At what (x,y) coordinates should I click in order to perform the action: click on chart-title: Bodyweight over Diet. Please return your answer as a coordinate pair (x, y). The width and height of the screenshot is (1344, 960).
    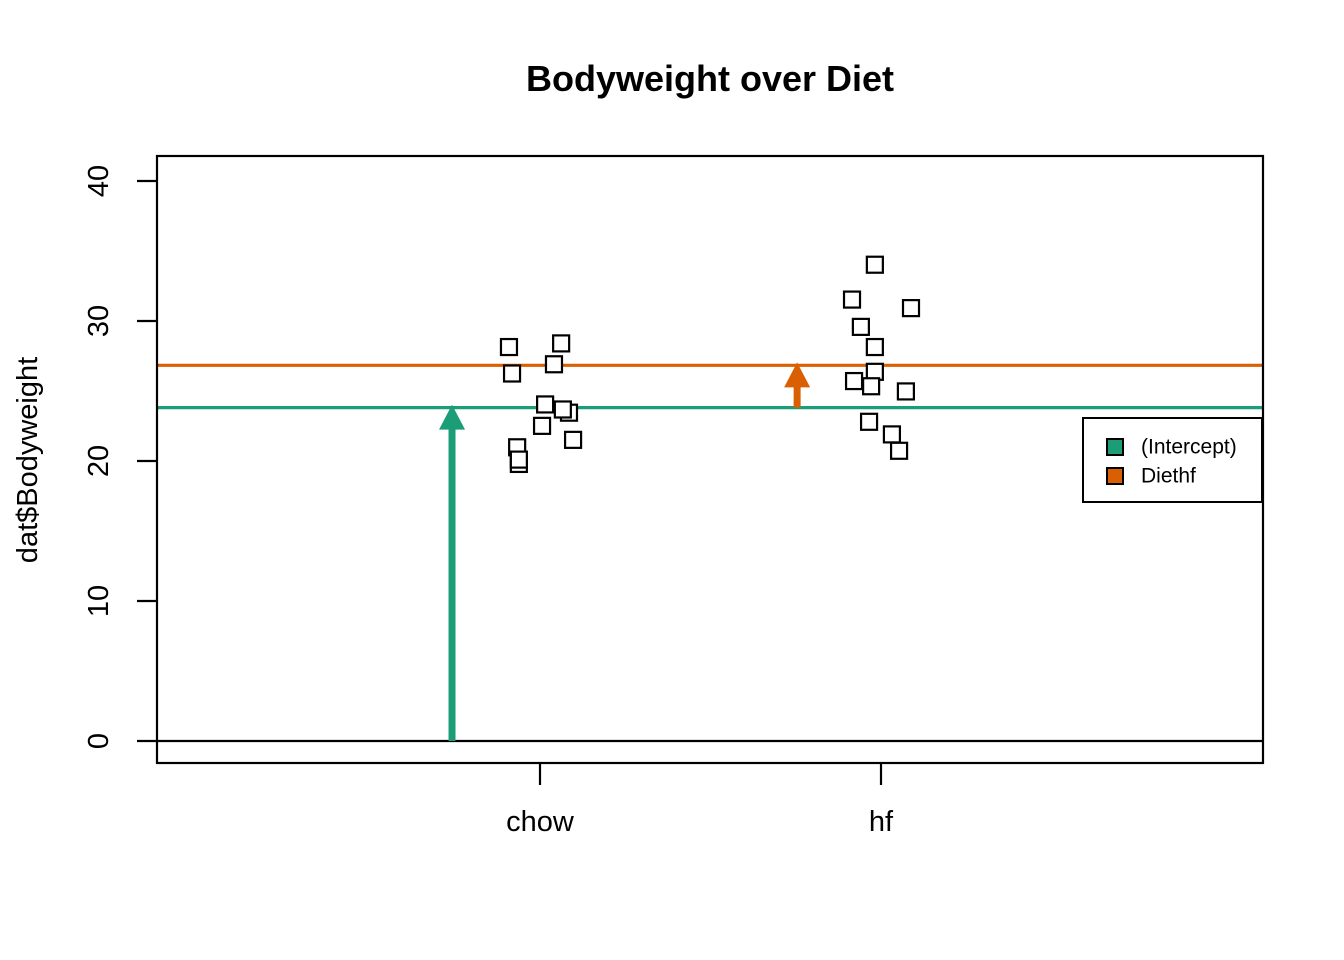
    Looking at the image, I should click on (710, 78).